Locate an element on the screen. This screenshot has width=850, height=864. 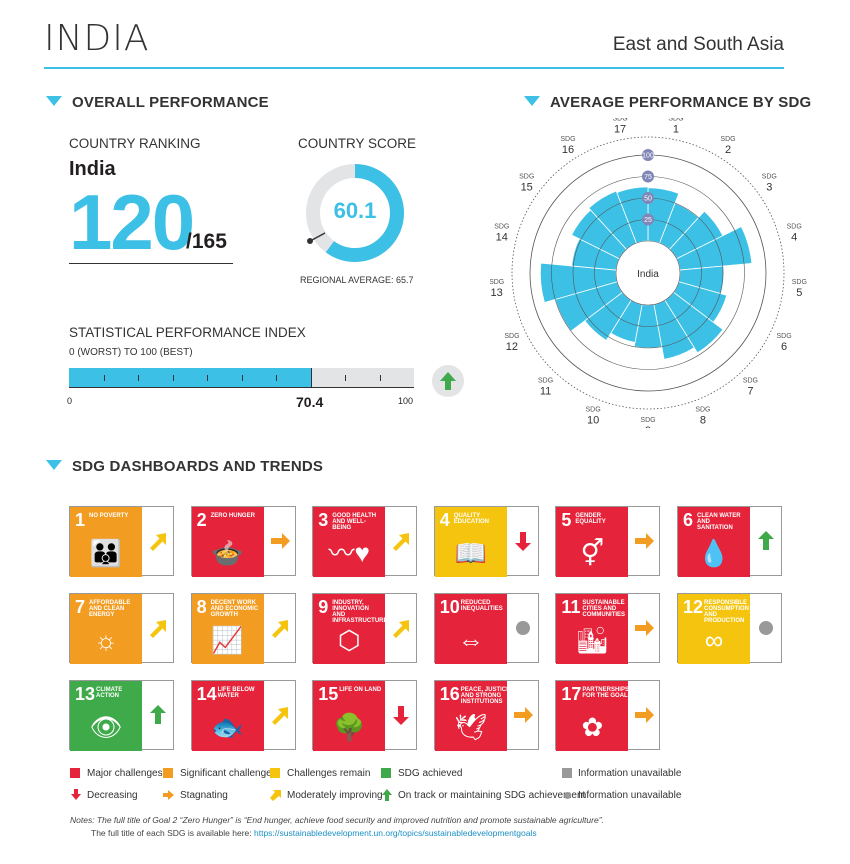
sdg-goal-icon: 💧 is located at coordinates (714, 553).